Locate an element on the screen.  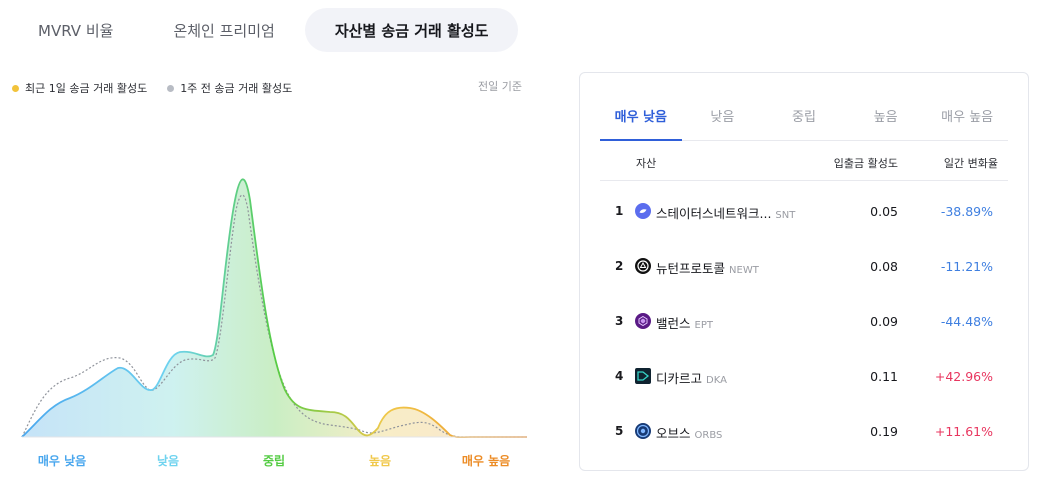
daily-change: +11.61% is located at coordinates (963, 431).